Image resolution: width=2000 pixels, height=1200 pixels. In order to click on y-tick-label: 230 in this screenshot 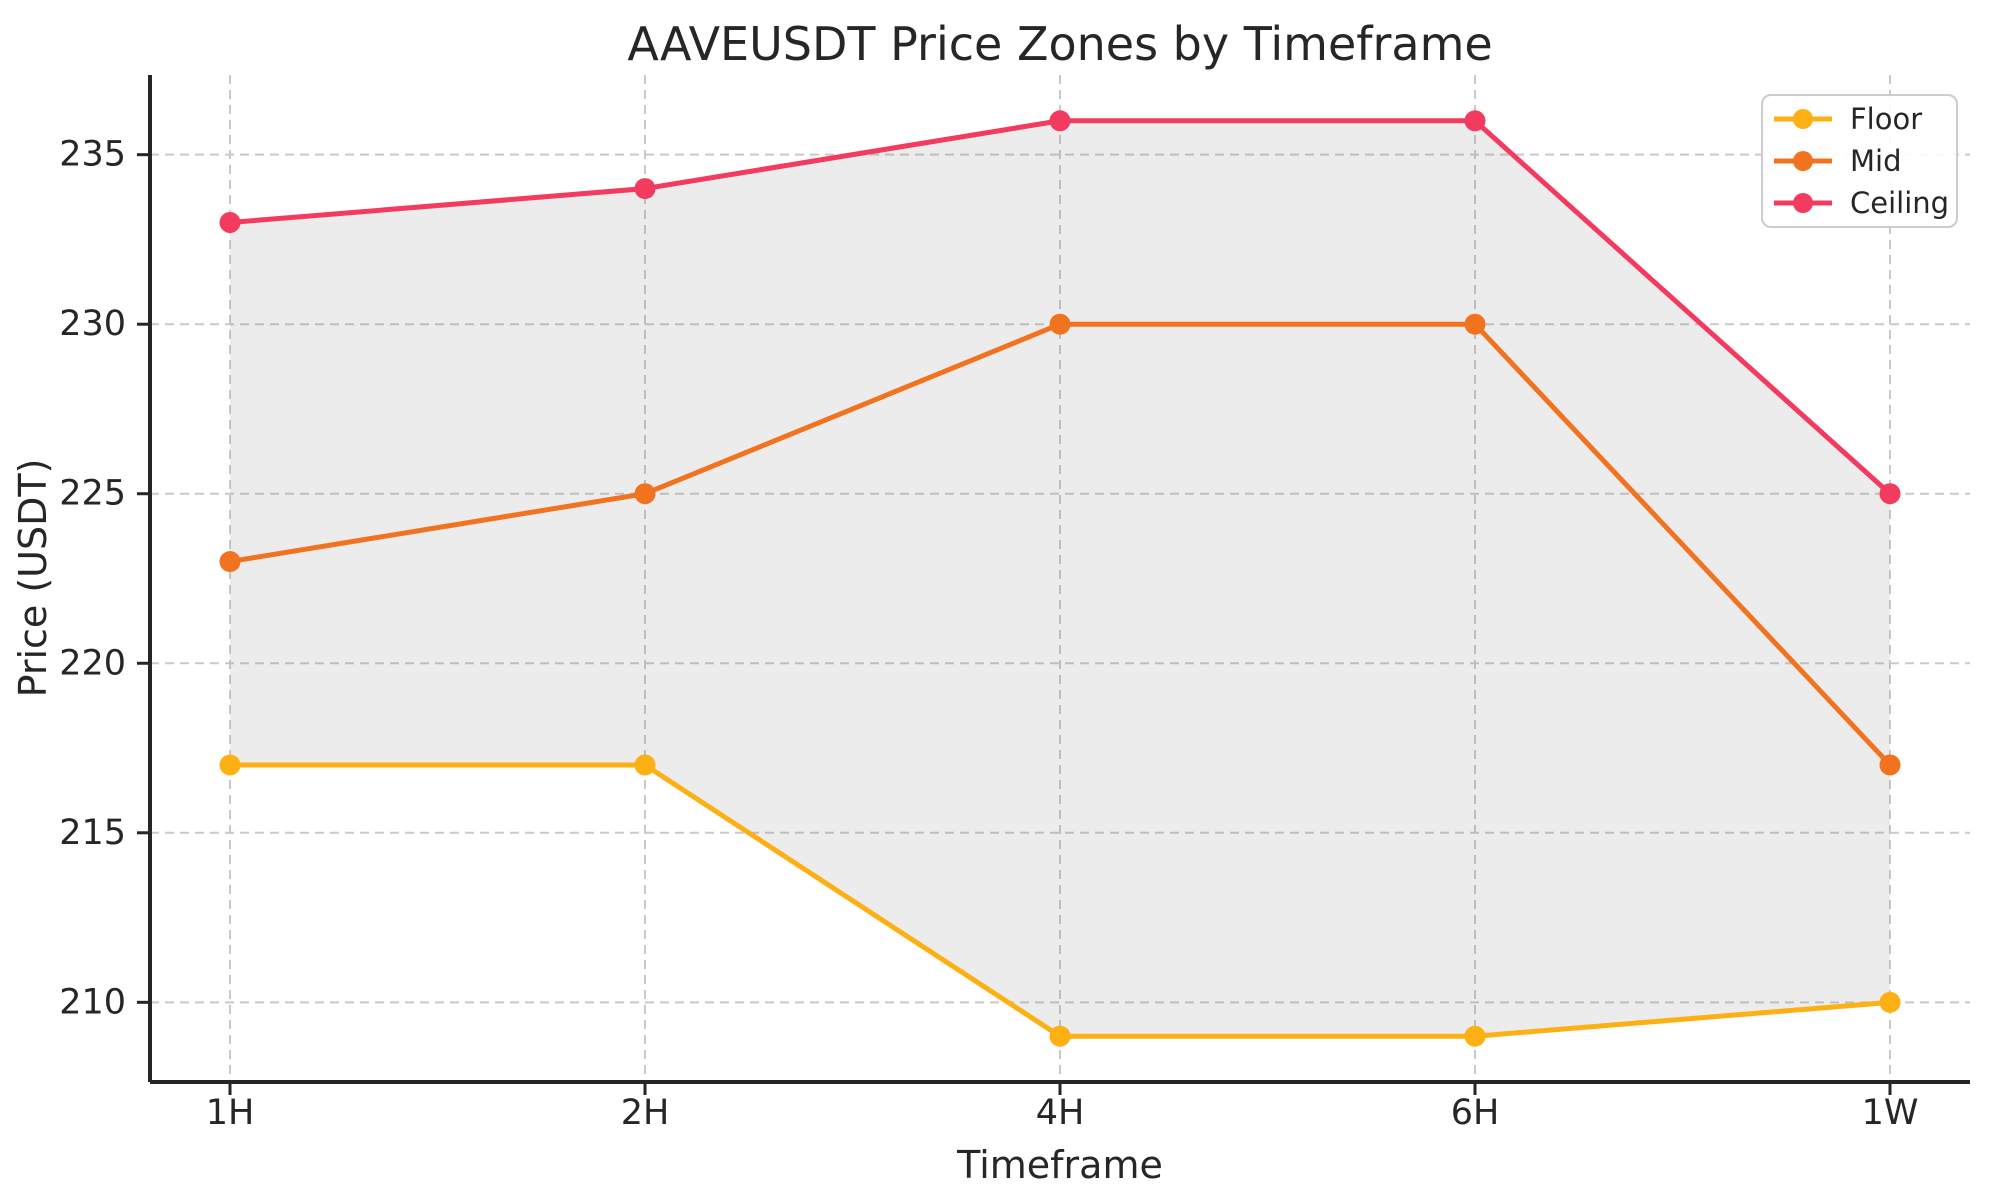, I will do `click(92, 324)`.